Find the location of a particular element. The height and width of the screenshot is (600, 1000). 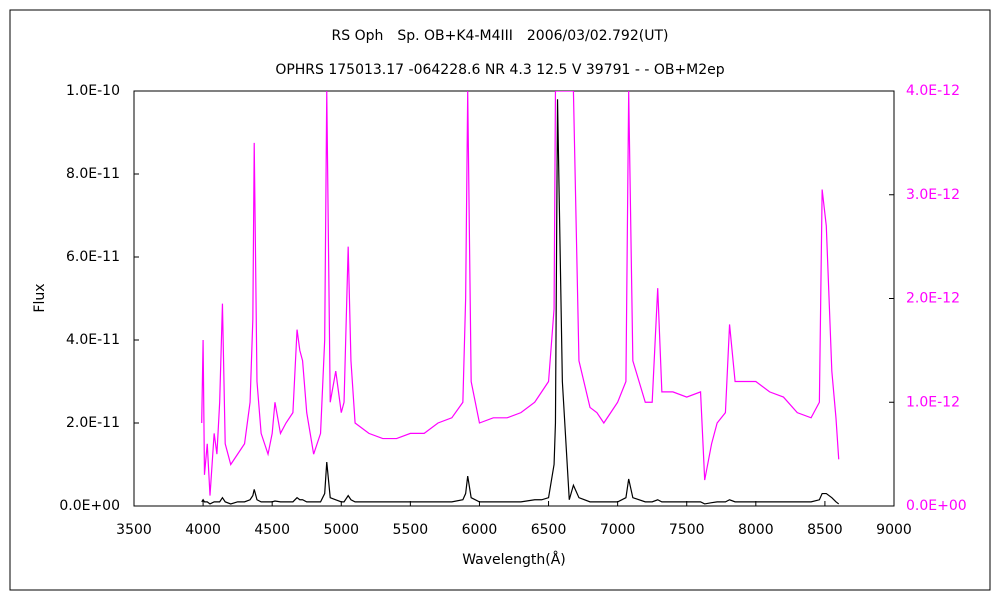

y2-tick-label: 1.0E-12 is located at coordinates (933, 402).